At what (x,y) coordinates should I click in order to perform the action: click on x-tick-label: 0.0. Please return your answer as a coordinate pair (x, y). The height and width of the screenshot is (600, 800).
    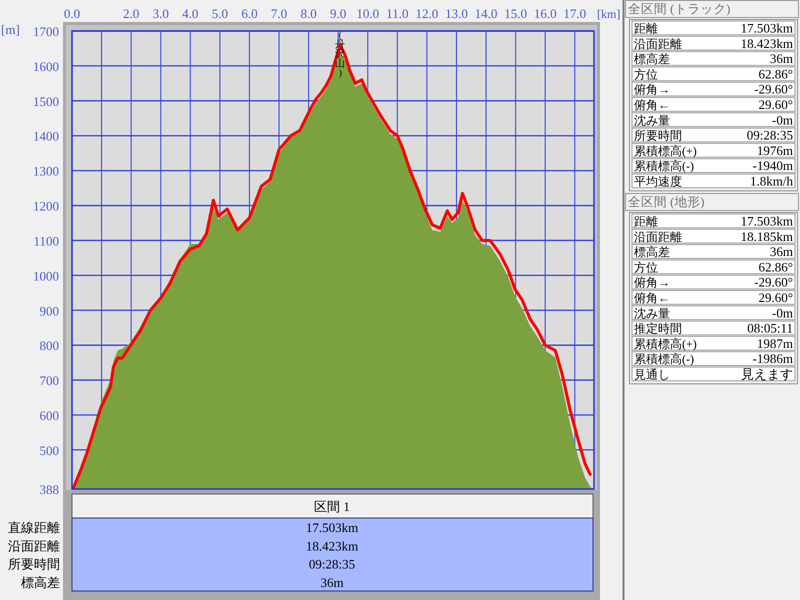
    Looking at the image, I should click on (72, 13).